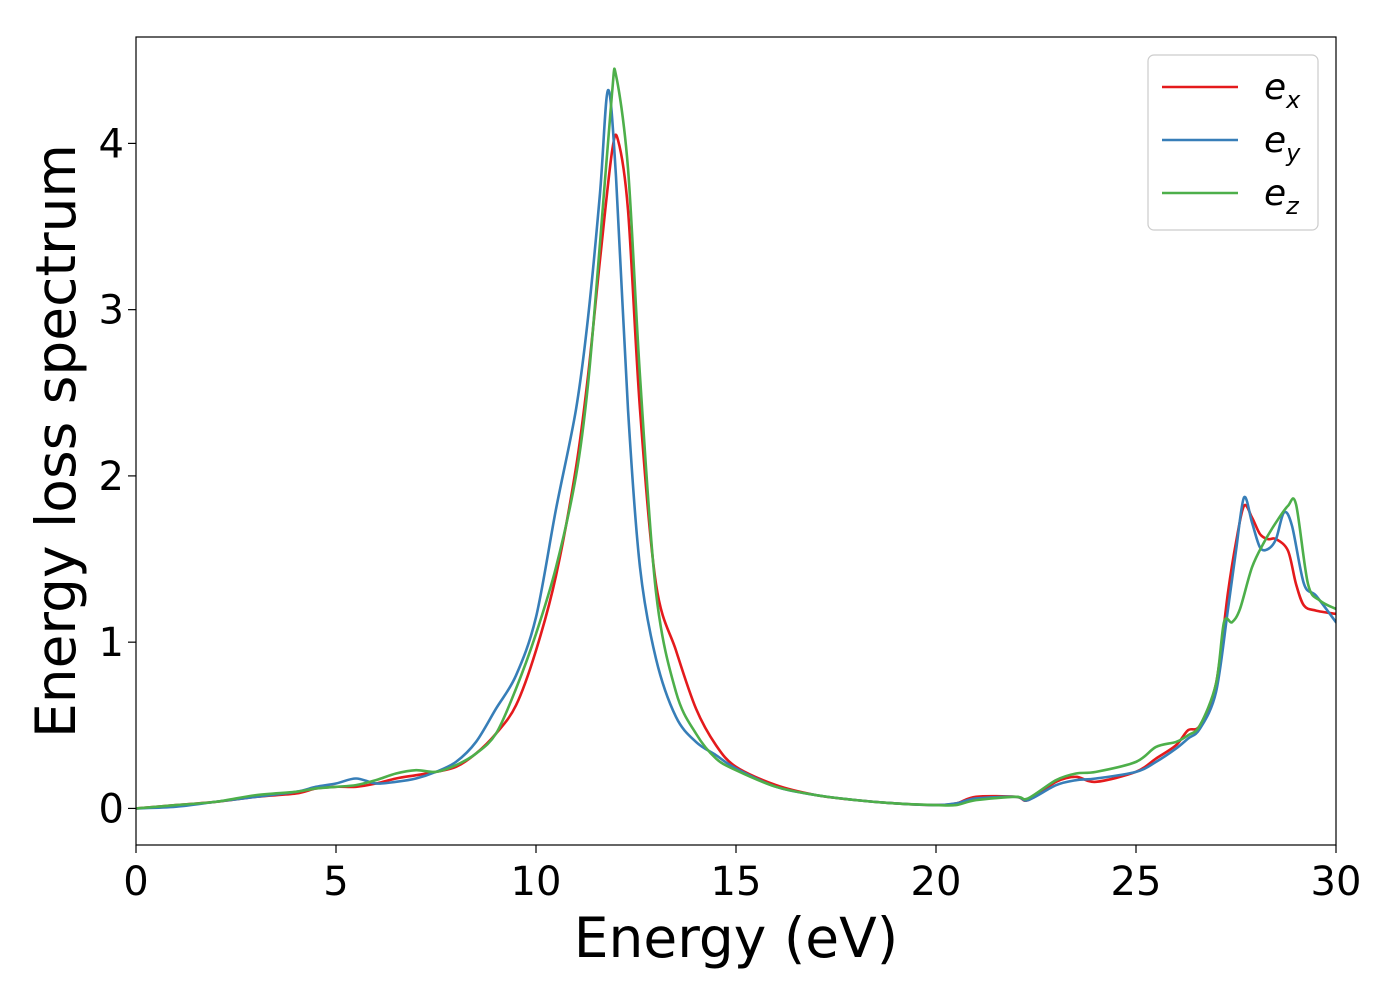 The height and width of the screenshot is (1000, 1400). I want to click on y-tick-label: 4, so click(111, 144).